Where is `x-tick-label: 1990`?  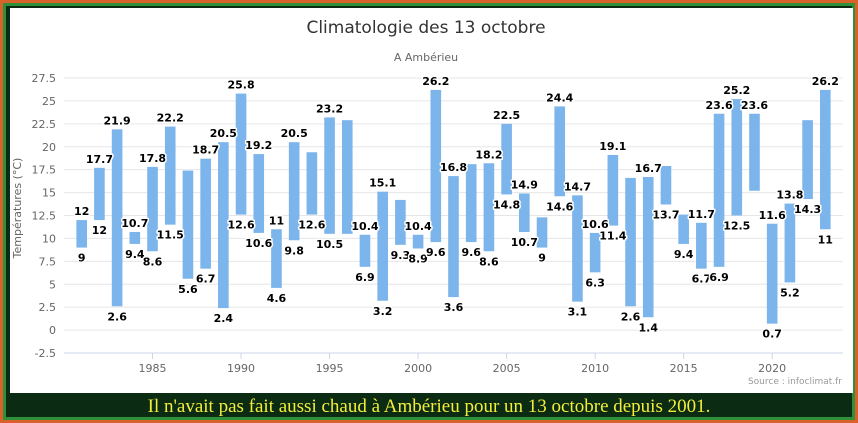
x-tick-label: 1990 is located at coordinates (241, 368).